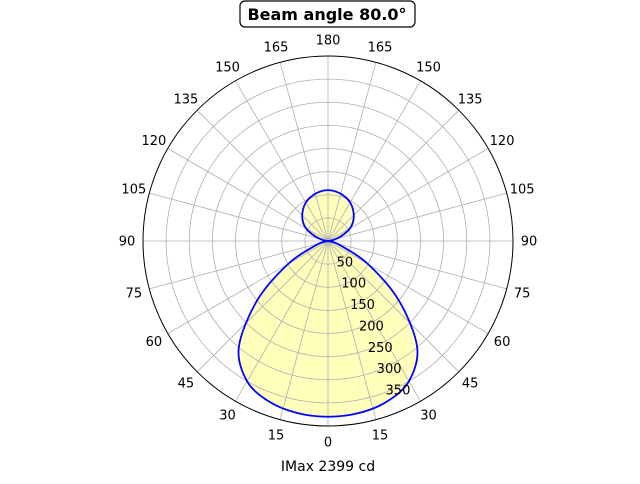 This screenshot has width=640, height=484. What do you see at coordinates (389, 369) in the screenshot?
I see `radial-tick-label: 300` at bounding box center [389, 369].